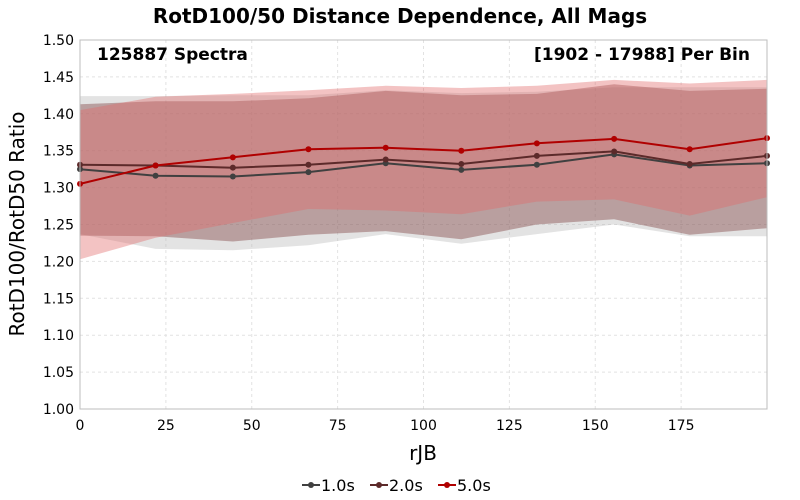  Describe the element at coordinates (474, 485) in the screenshot. I see `legend-label-5.0s: 5.0s` at that location.